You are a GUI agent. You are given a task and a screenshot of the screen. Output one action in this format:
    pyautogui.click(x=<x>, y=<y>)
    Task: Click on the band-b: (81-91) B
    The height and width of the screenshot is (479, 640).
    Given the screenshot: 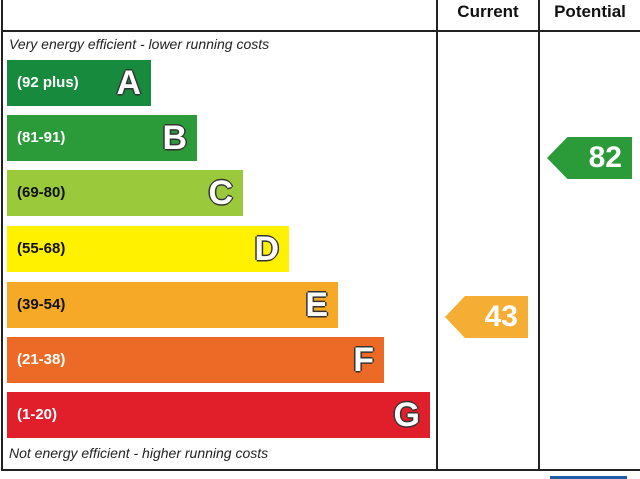 What is the action you would take?
    pyautogui.click(x=102, y=138)
    